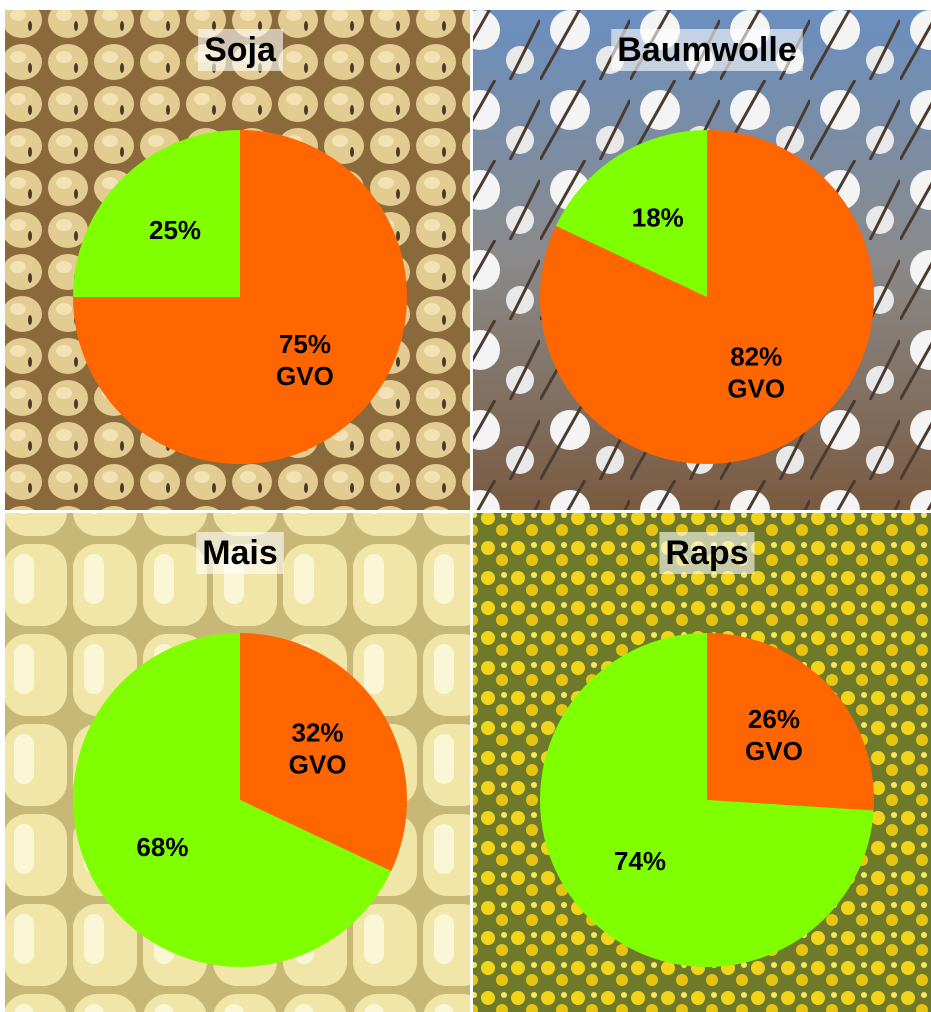 The height and width of the screenshot is (1012, 931). Describe the element at coordinates (305, 344) in the screenshot. I see `slice-value-label: 75%` at that location.